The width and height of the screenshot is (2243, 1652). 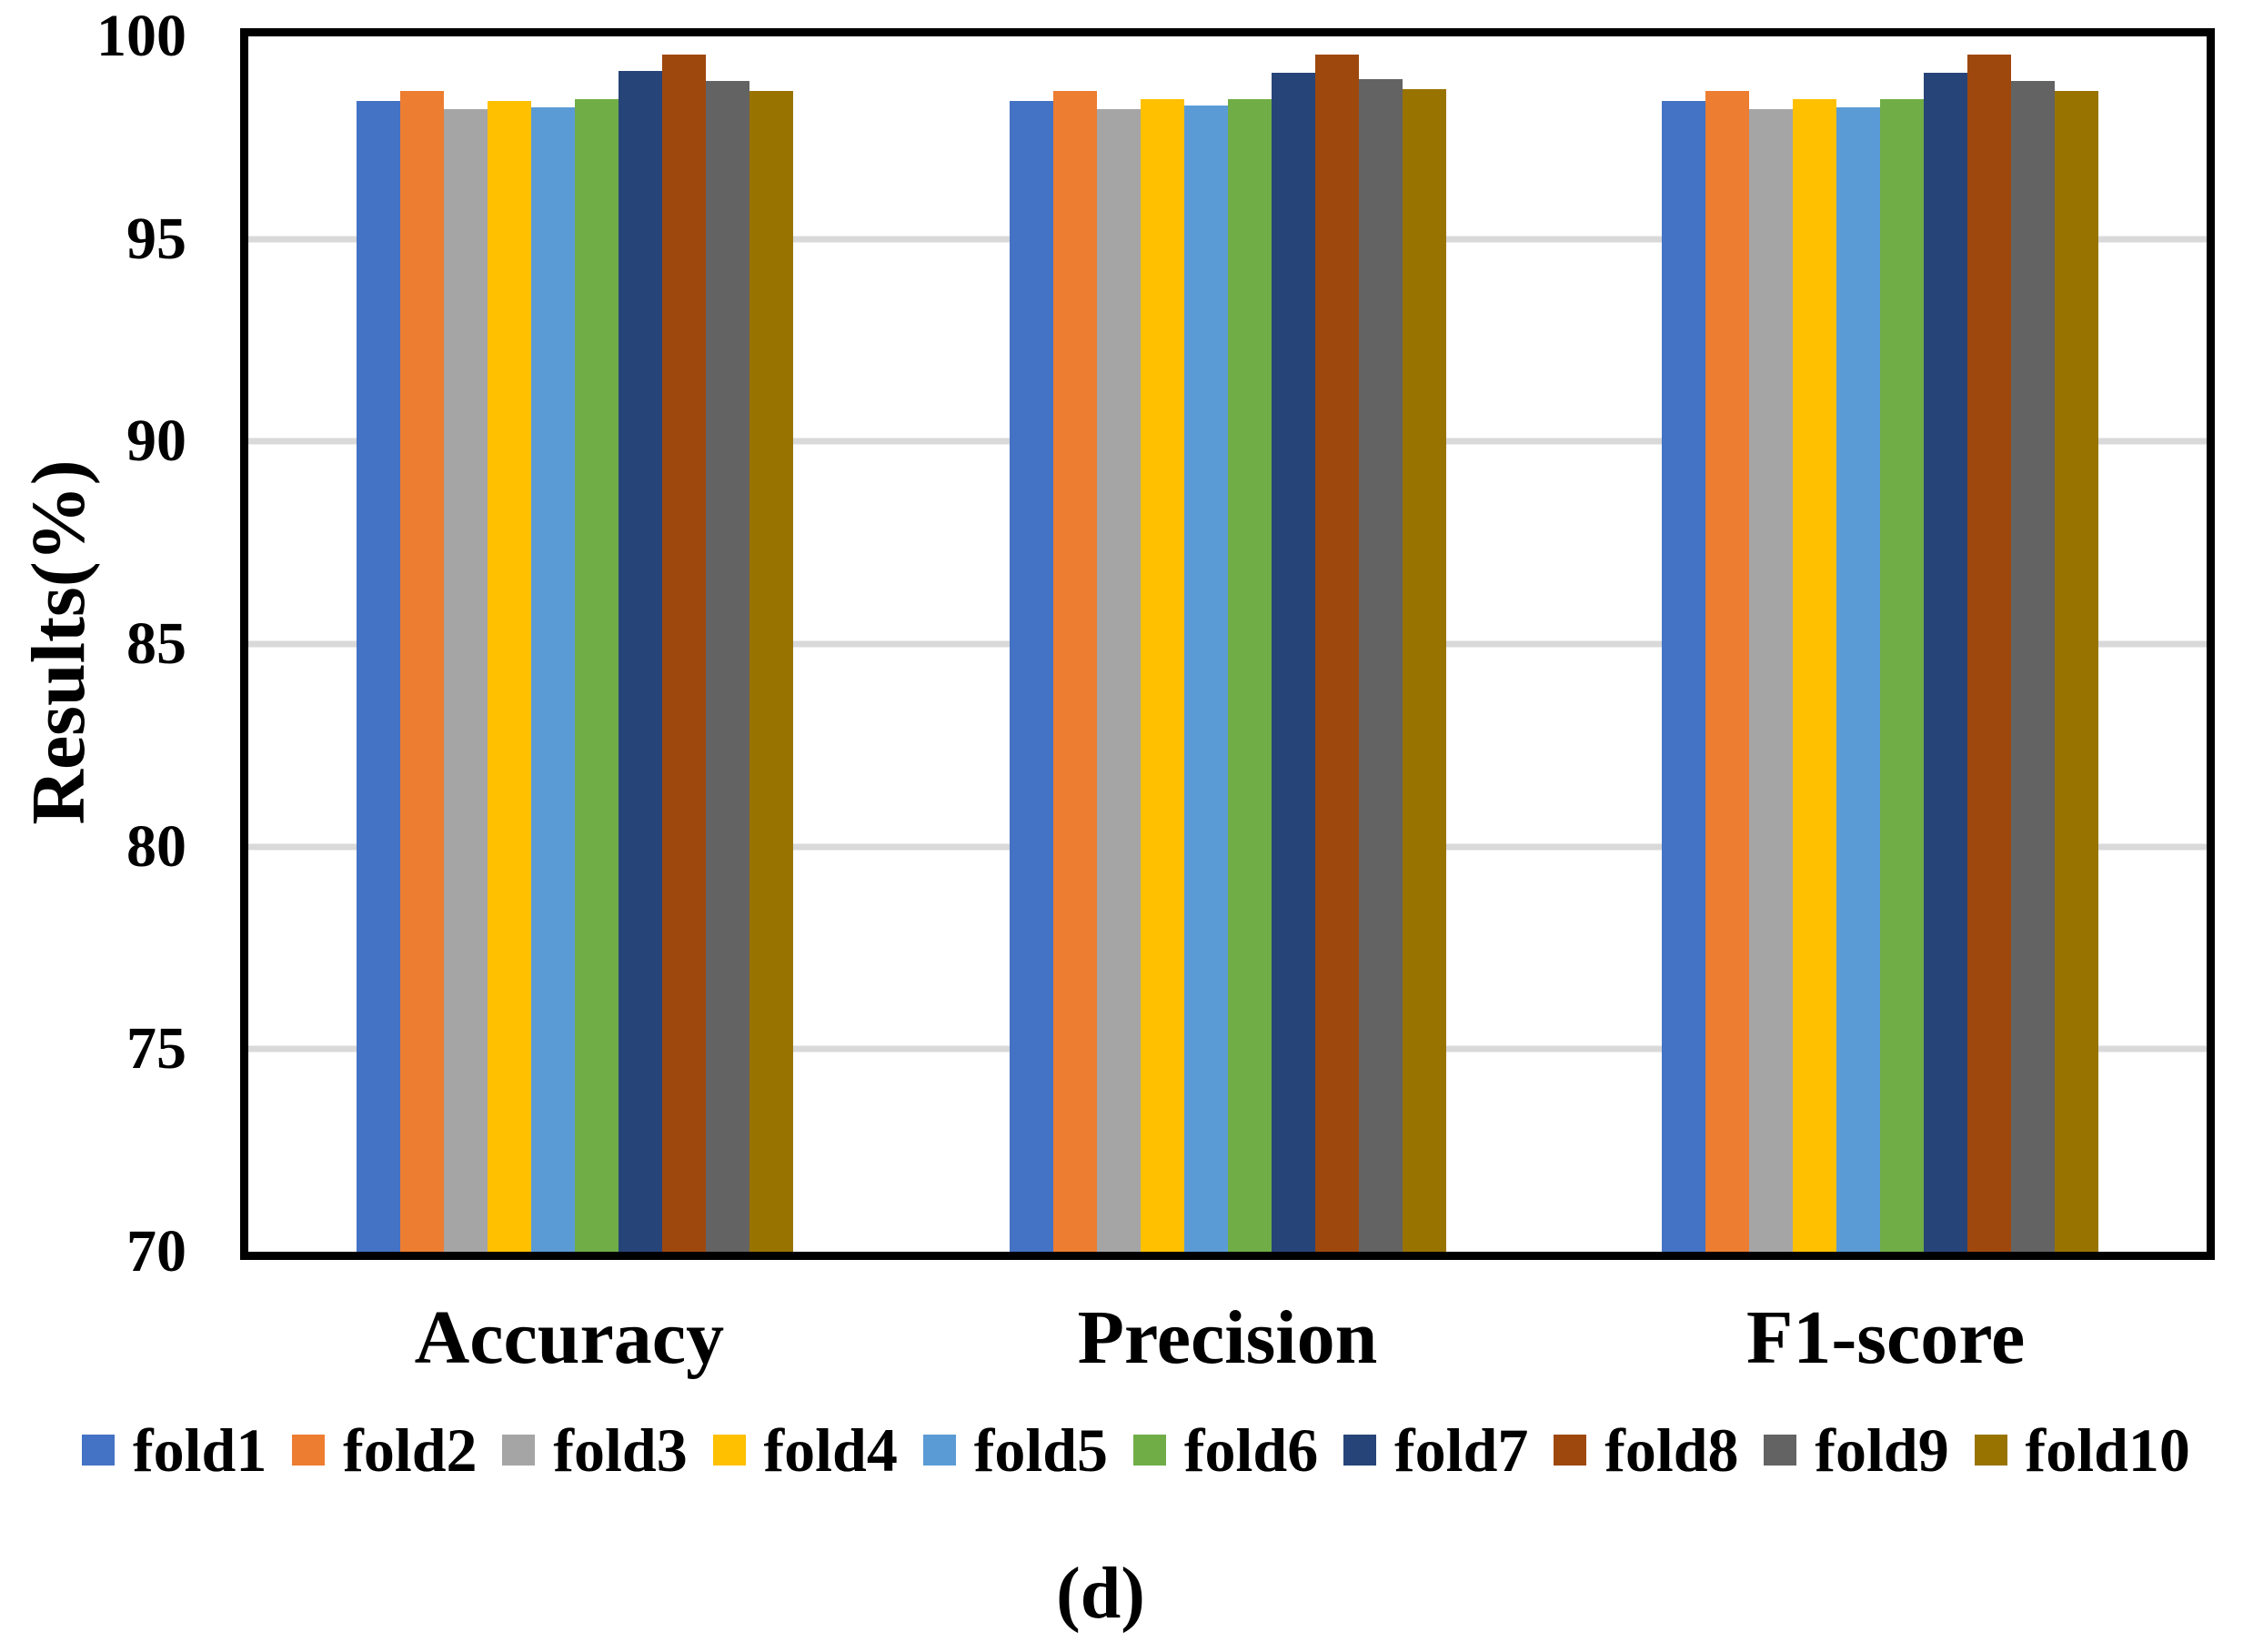 I want to click on legend-item-fold9: fold9, so click(x=1856, y=1450).